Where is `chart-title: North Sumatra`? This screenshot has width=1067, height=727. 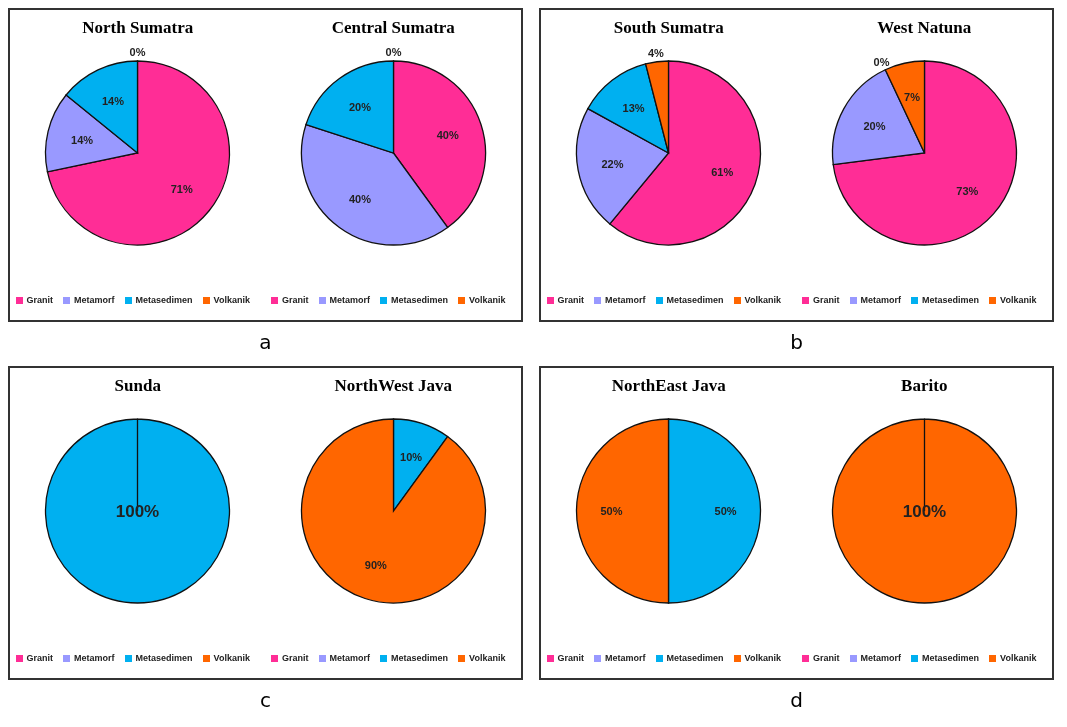 chart-title: North Sumatra is located at coordinates (138, 28).